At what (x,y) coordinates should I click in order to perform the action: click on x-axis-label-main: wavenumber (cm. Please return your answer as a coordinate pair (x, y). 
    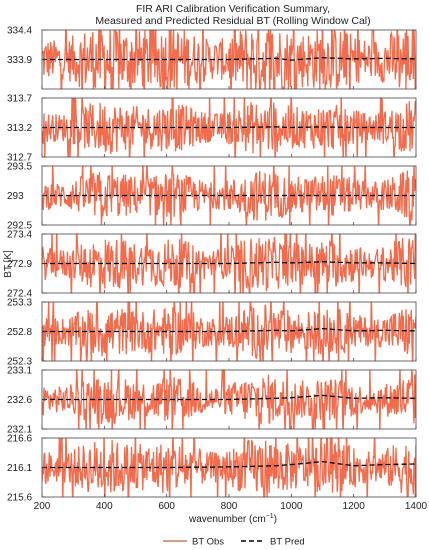
    Looking at the image, I should click on (227, 519).